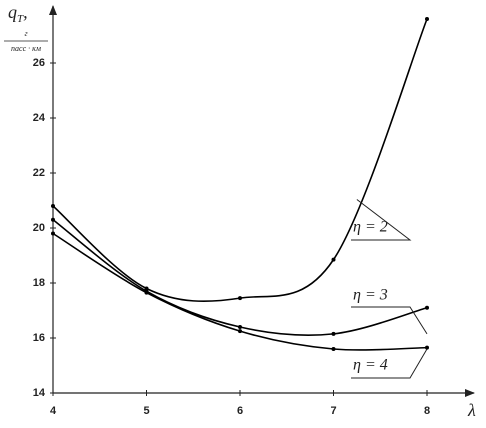 Image resolution: width=486 pixels, height=428 pixels. I want to click on y-label: qT,, so click(18, 13).